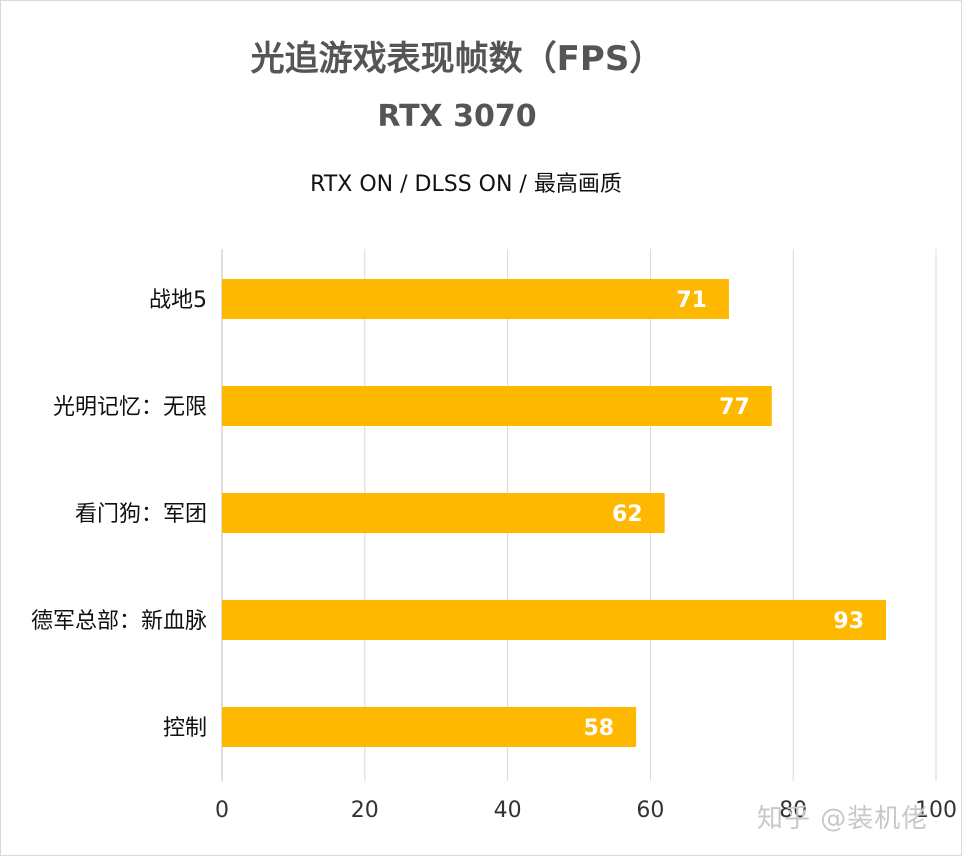 Image resolution: width=962 pixels, height=856 pixels. What do you see at coordinates (598, 728) in the screenshot?
I see `data-label: 58` at bounding box center [598, 728].